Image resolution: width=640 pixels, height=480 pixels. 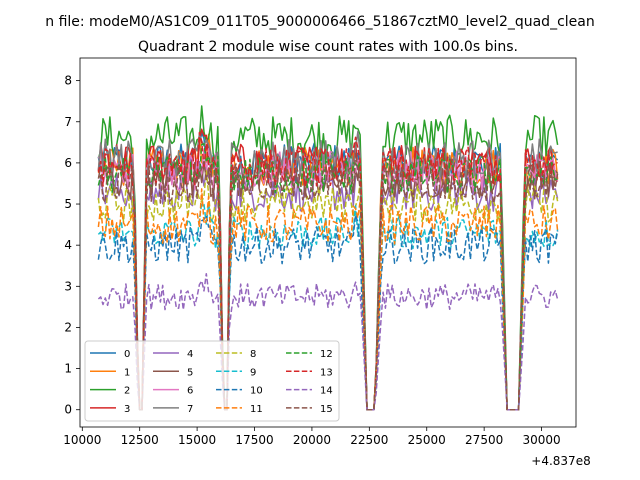 What do you see at coordinates (190, 391) in the screenshot?
I see `legend-label-6: 6` at bounding box center [190, 391].